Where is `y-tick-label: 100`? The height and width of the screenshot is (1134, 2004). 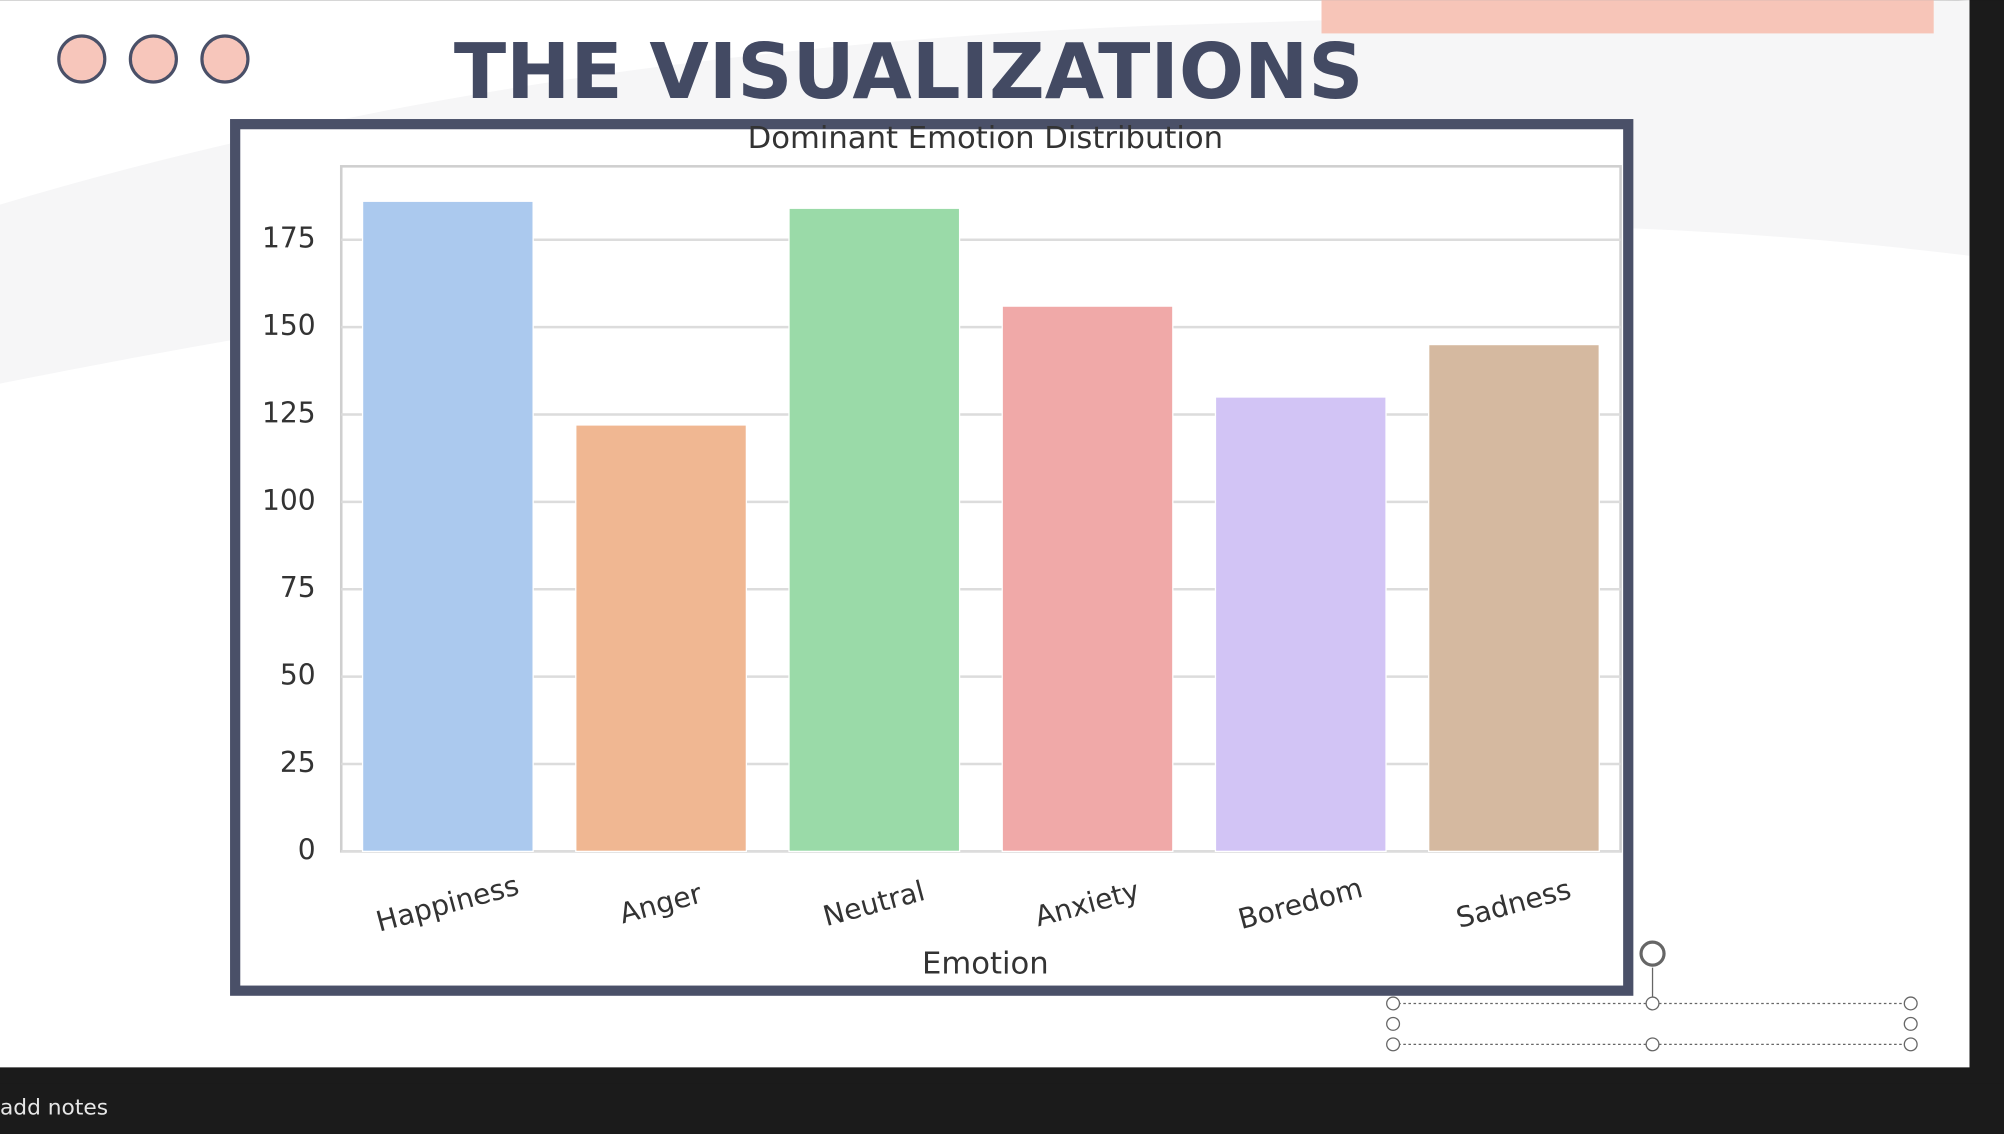 y-tick-label: 100 is located at coordinates (289, 500).